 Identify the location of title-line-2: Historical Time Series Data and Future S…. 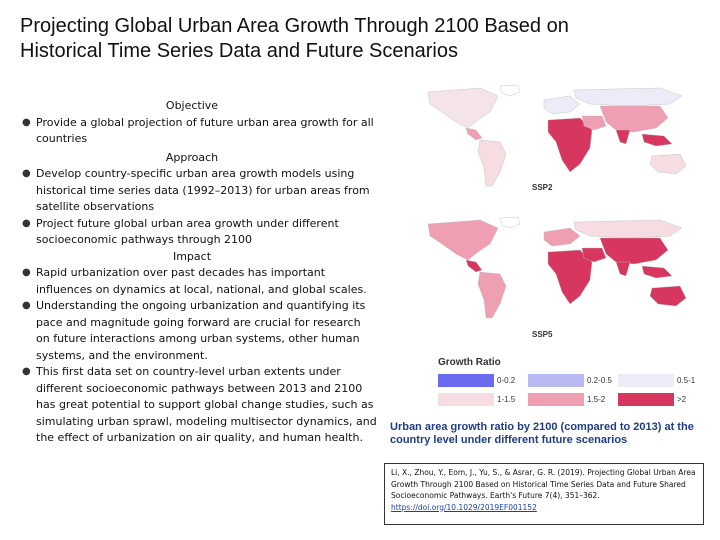
(239, 51).